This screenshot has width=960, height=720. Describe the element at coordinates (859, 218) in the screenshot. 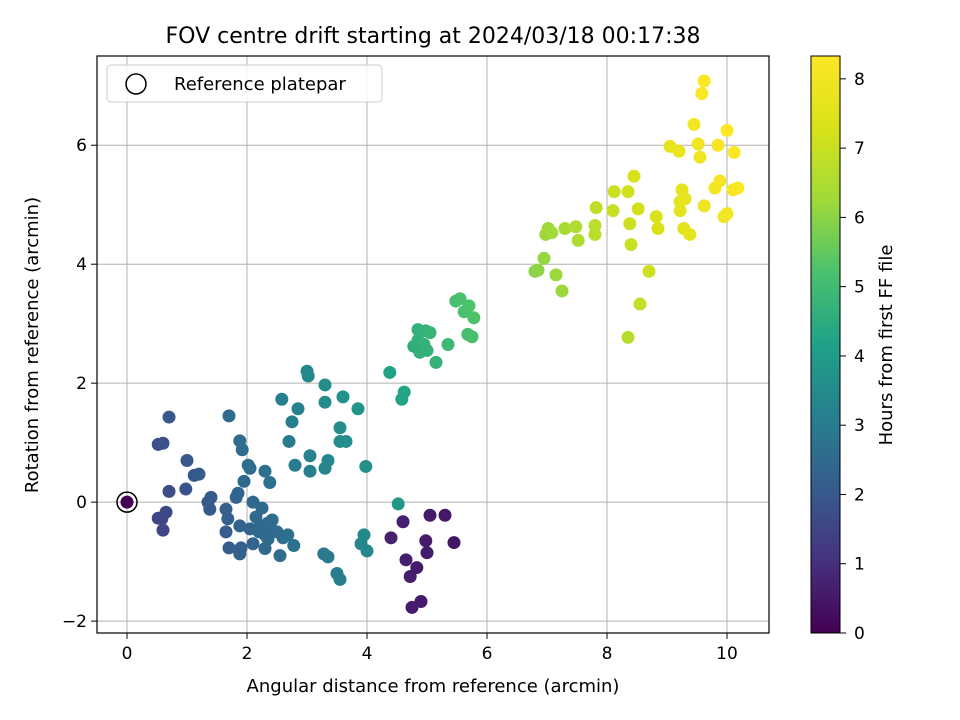

I see `colorbar-tick-label: 6` at that location.